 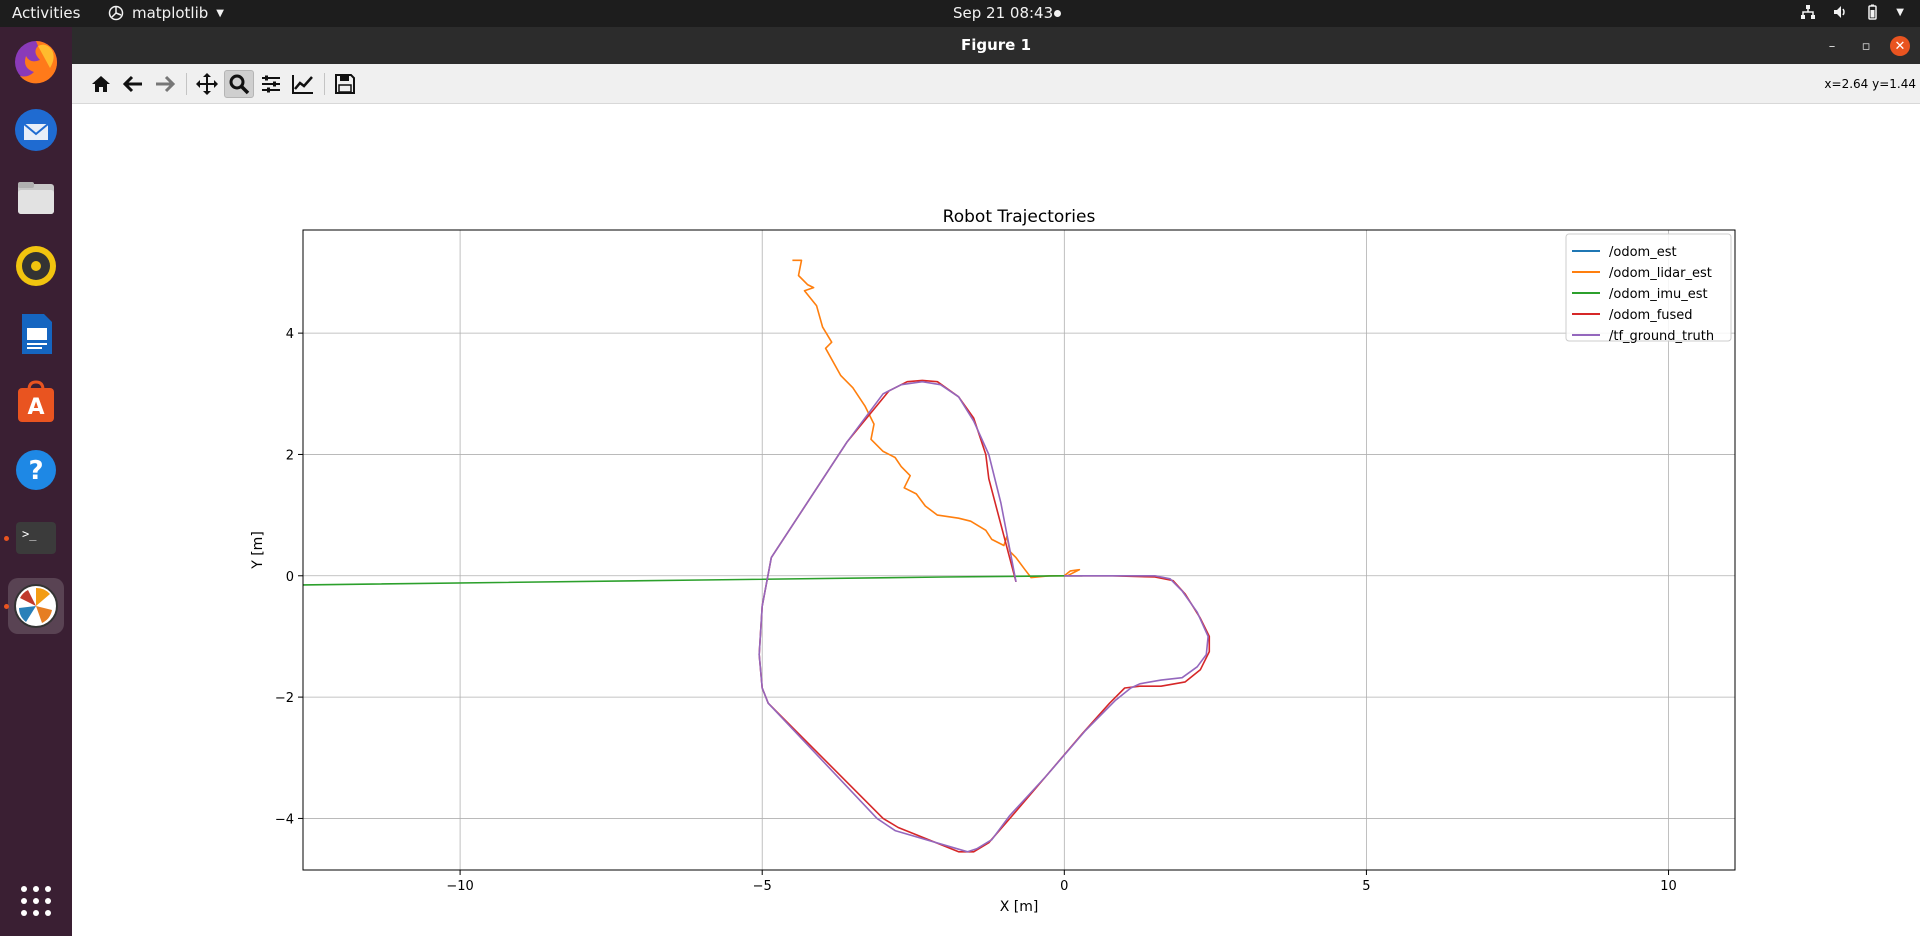 What do you see at coordinates (258, 550) in the screenshot?
I see `y-axis-label: Y [m]` at bounding box center [258, 550].